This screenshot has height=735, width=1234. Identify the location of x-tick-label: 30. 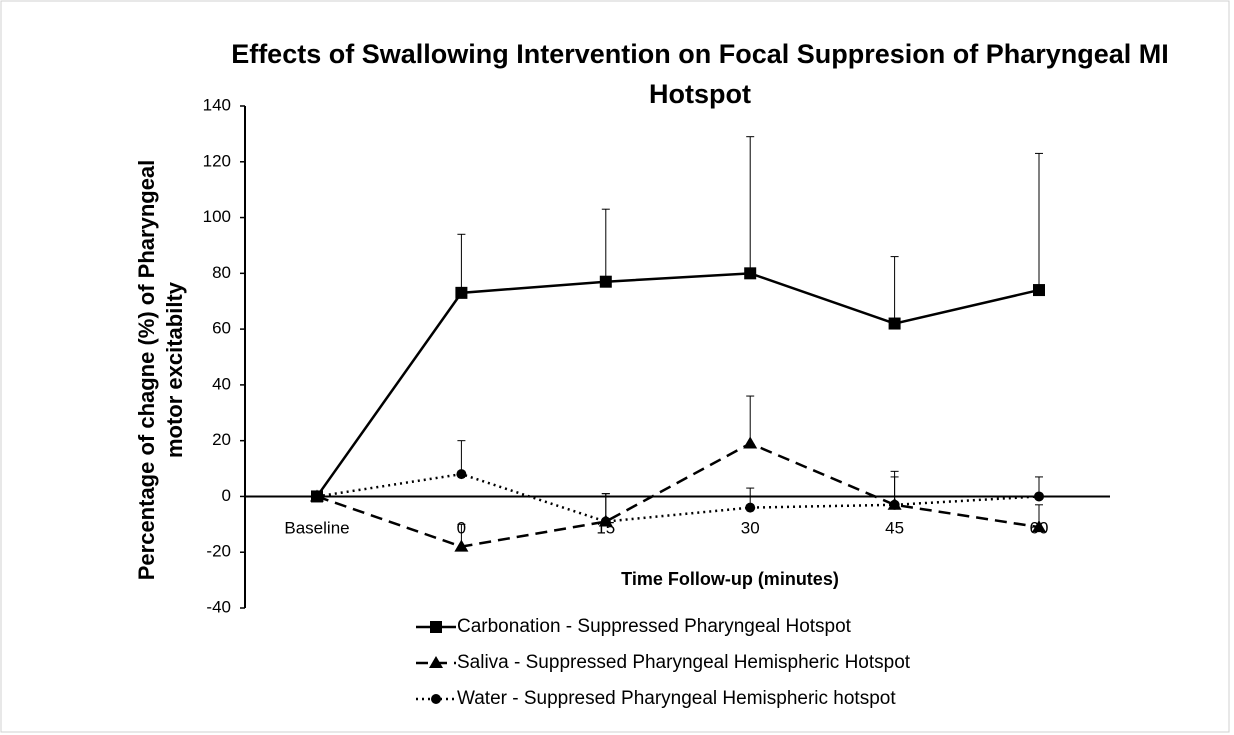
(750, 527).